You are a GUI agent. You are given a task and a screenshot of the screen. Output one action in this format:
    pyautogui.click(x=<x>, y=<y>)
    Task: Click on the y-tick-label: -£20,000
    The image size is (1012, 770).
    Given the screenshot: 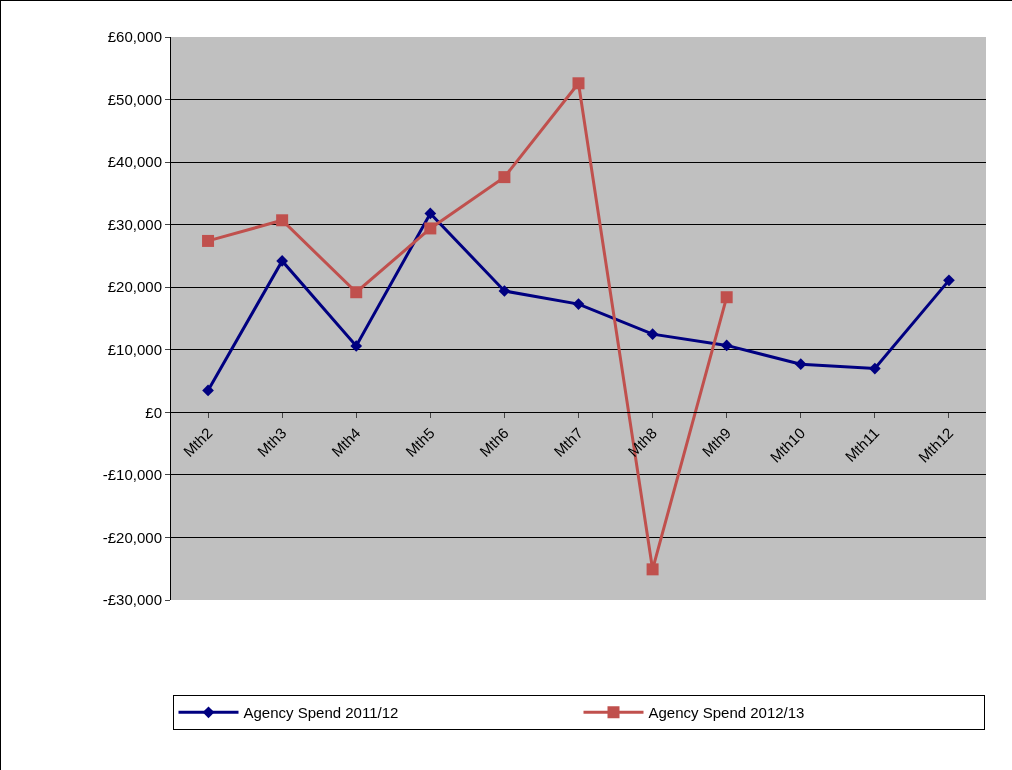 What is the action you would take?
    pyautogui.click(x=132, y=537)
    